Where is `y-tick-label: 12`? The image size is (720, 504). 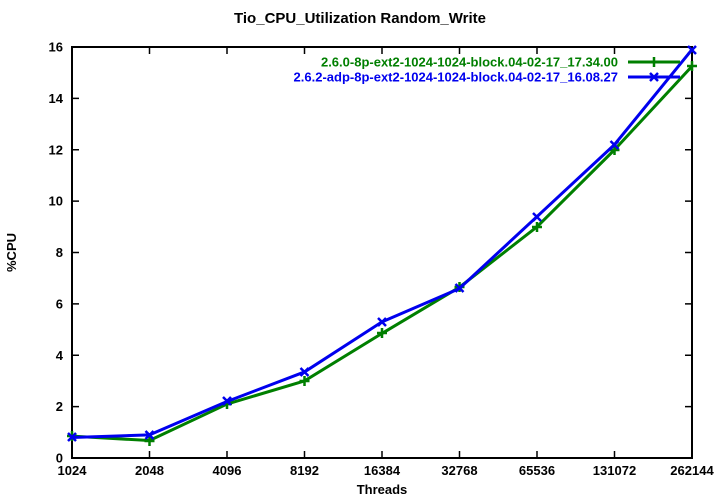
y-tick-label: 12 is located at coordinates (56, 149).